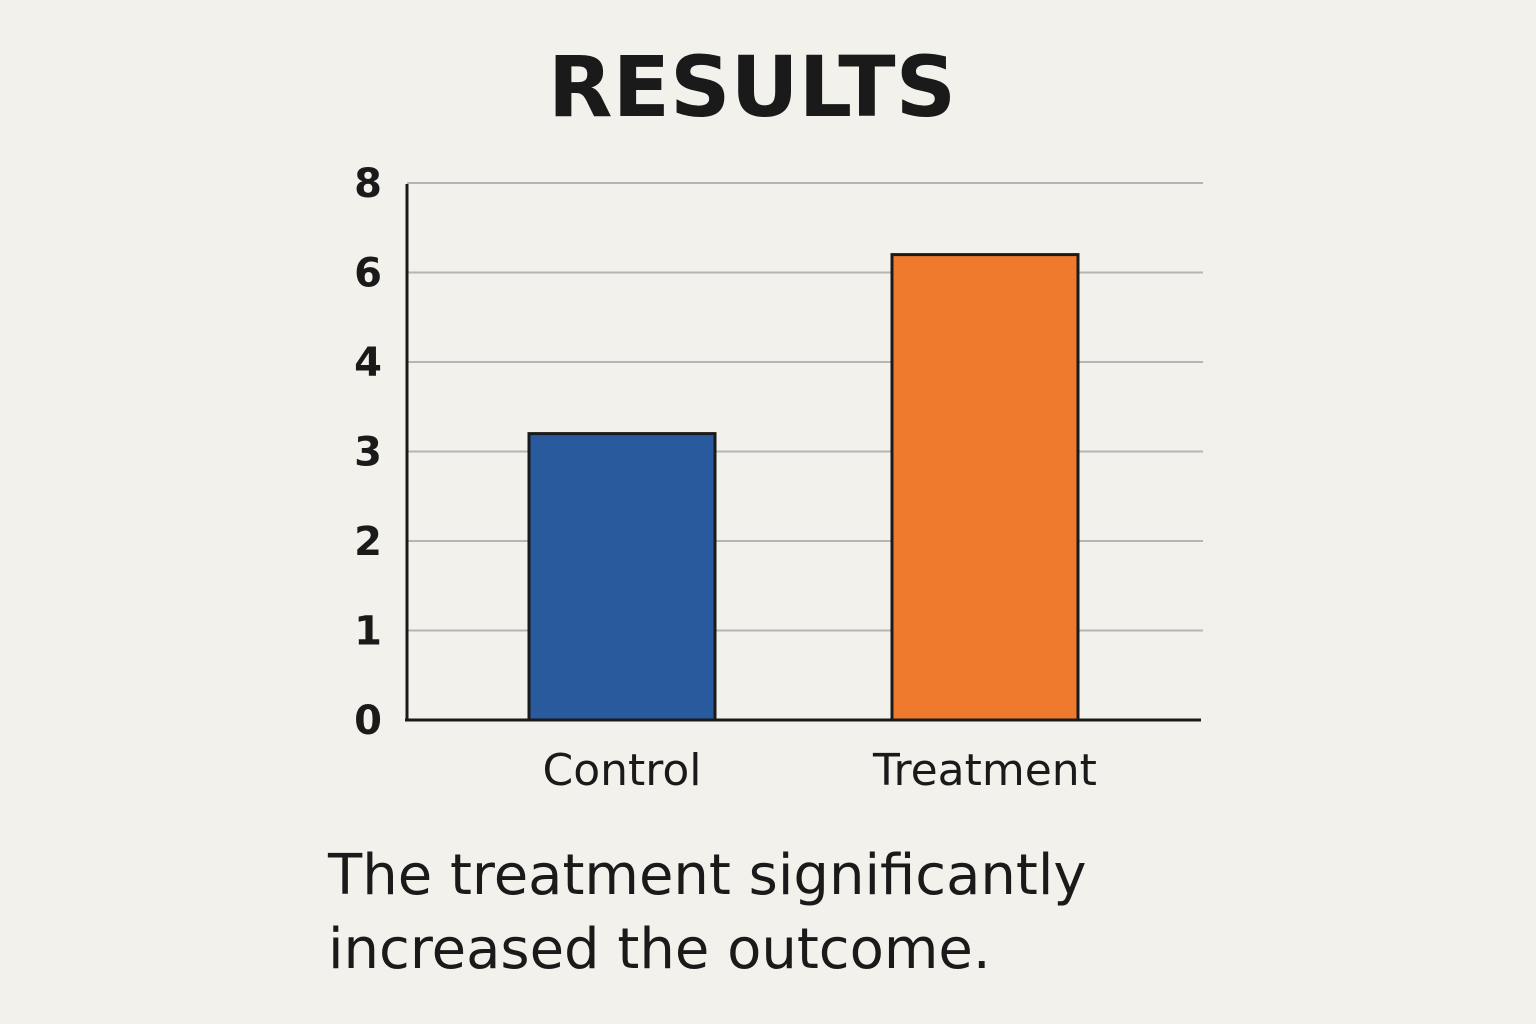  I want to click on y-tick-labels: 0 1 2 3 4 6 8, so click(368, 452).